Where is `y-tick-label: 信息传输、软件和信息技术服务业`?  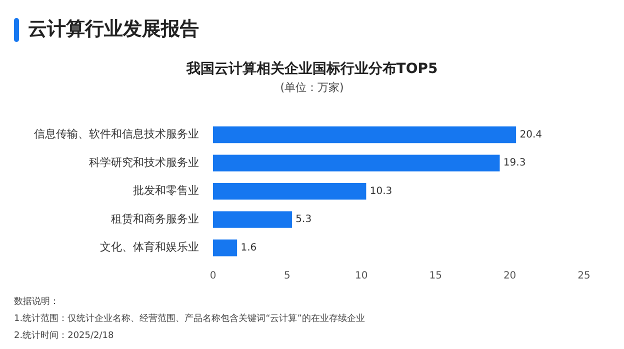 y-tick-label: 信息传输、软件和信息技术服务业 is located at coordinates (116, 134).